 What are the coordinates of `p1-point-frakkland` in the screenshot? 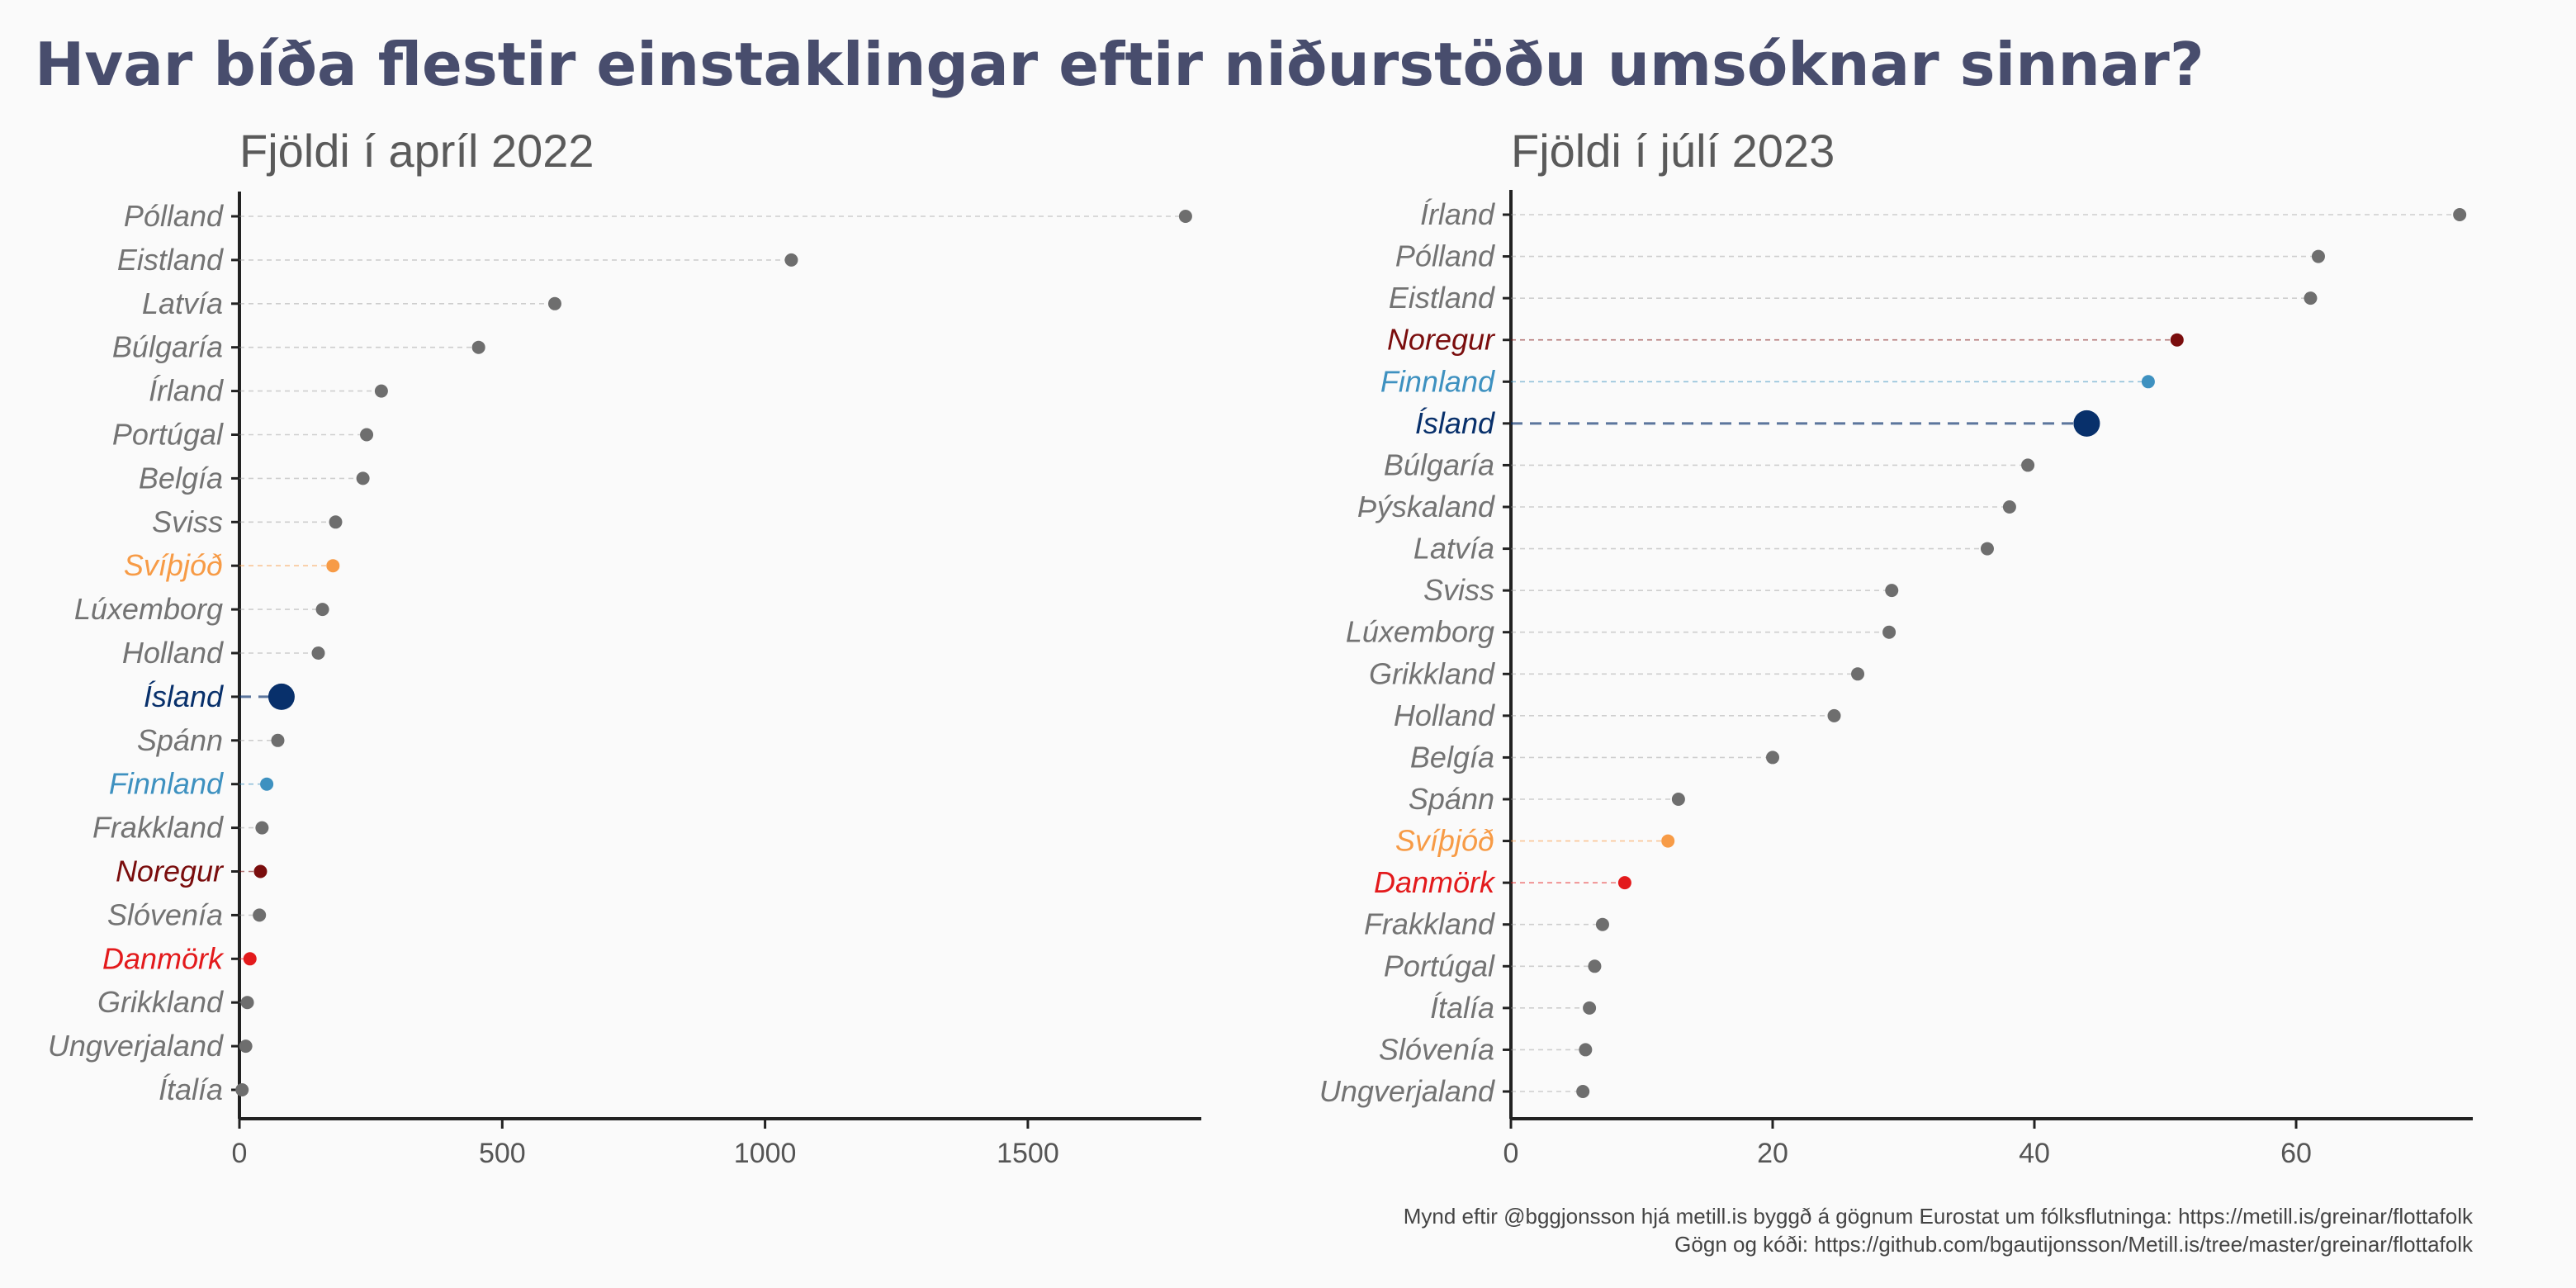 It's located at (1602, 924).